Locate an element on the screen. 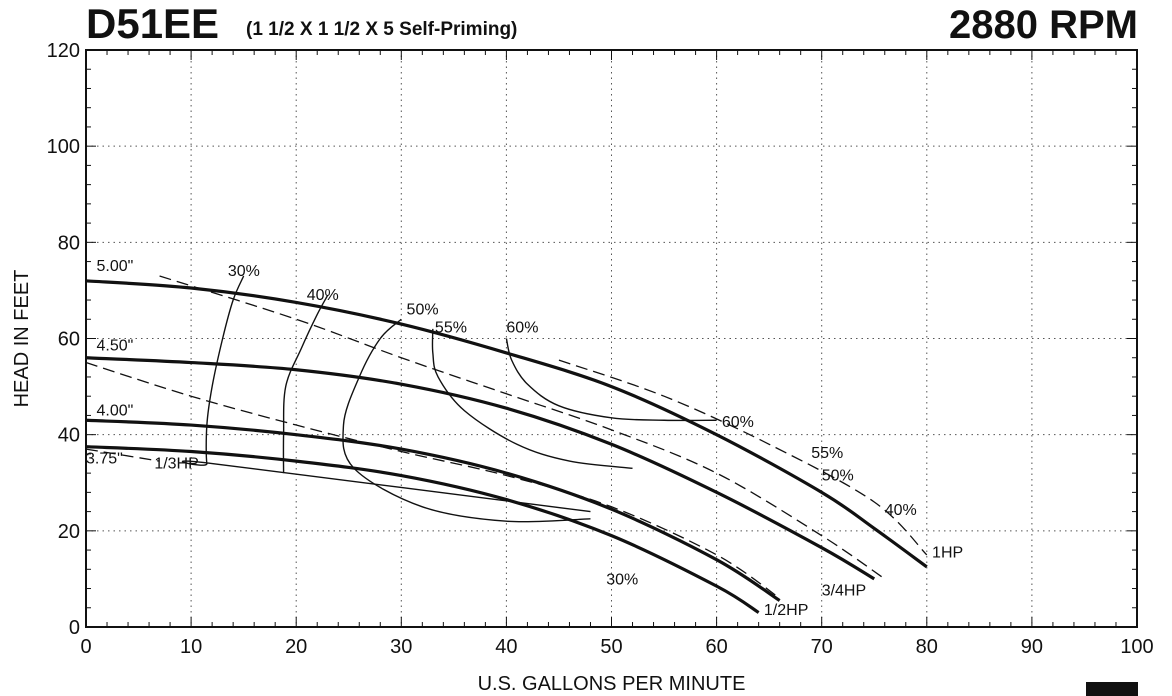  x-tick-label: 20 is located at coordinates (296, 647).